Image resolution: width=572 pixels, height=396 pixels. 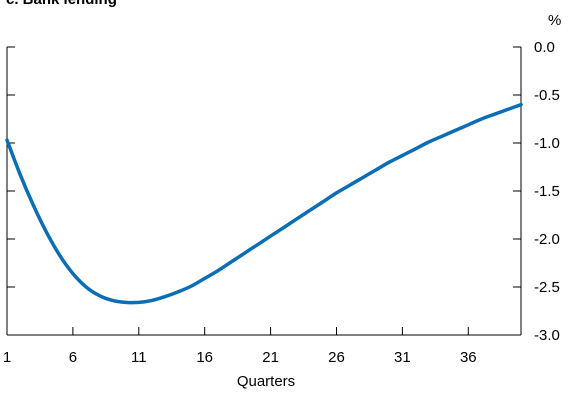 What do you see at coordinates (547, 287) in the screenshot?
I see `y-tick-label: -2.5` at bounding box center [547, 287].